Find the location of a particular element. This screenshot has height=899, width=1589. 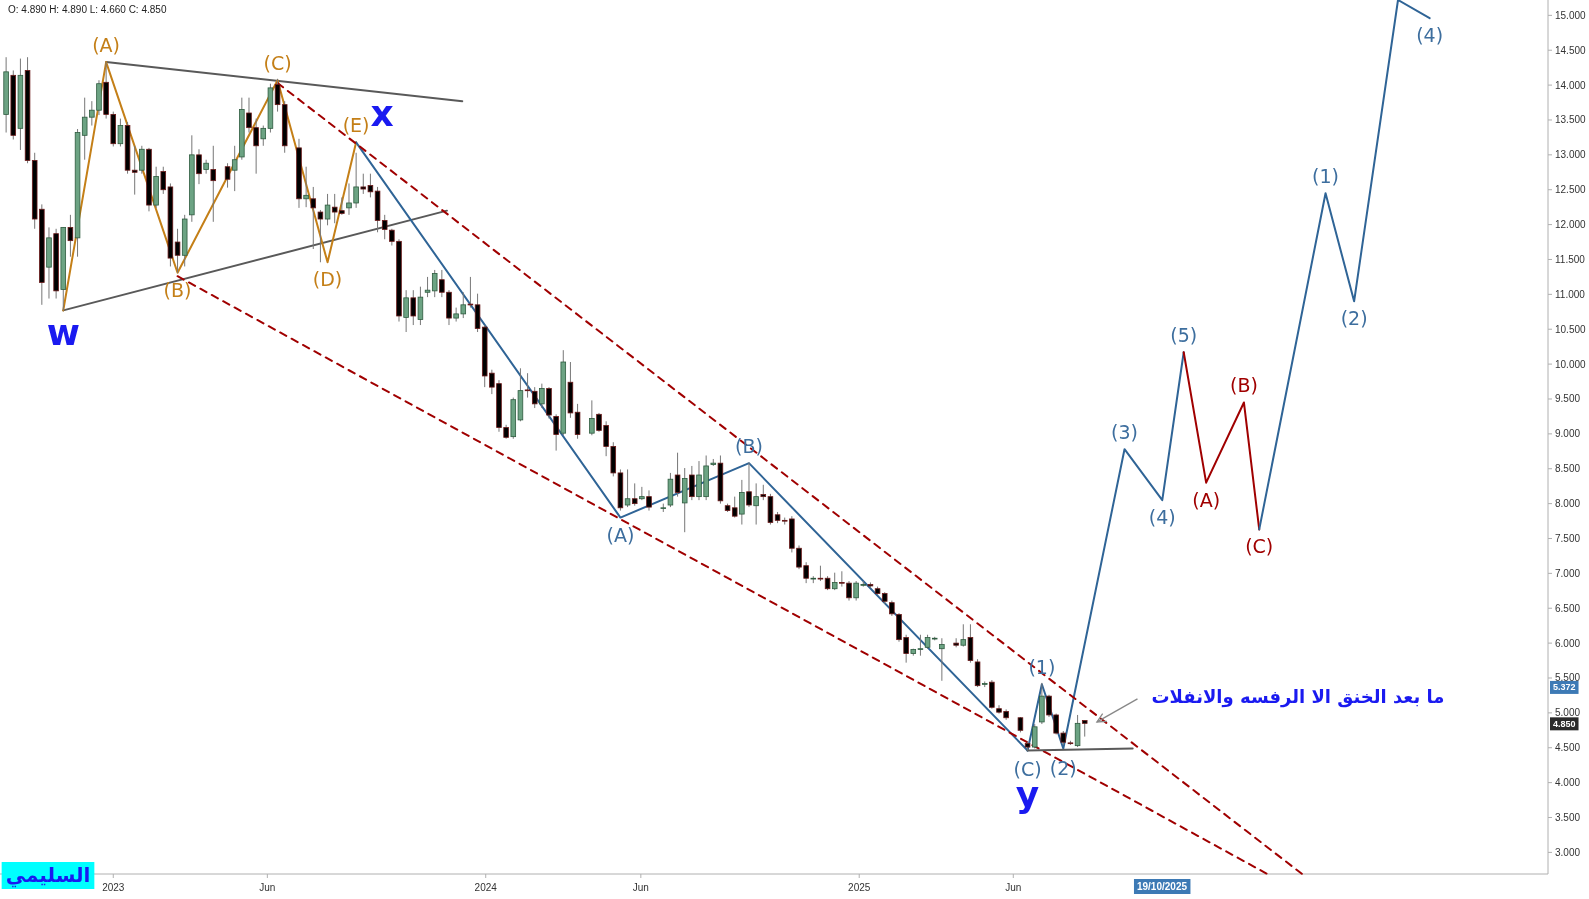

y-tick-label: 3.500 is located at coordinates (1568, 817).